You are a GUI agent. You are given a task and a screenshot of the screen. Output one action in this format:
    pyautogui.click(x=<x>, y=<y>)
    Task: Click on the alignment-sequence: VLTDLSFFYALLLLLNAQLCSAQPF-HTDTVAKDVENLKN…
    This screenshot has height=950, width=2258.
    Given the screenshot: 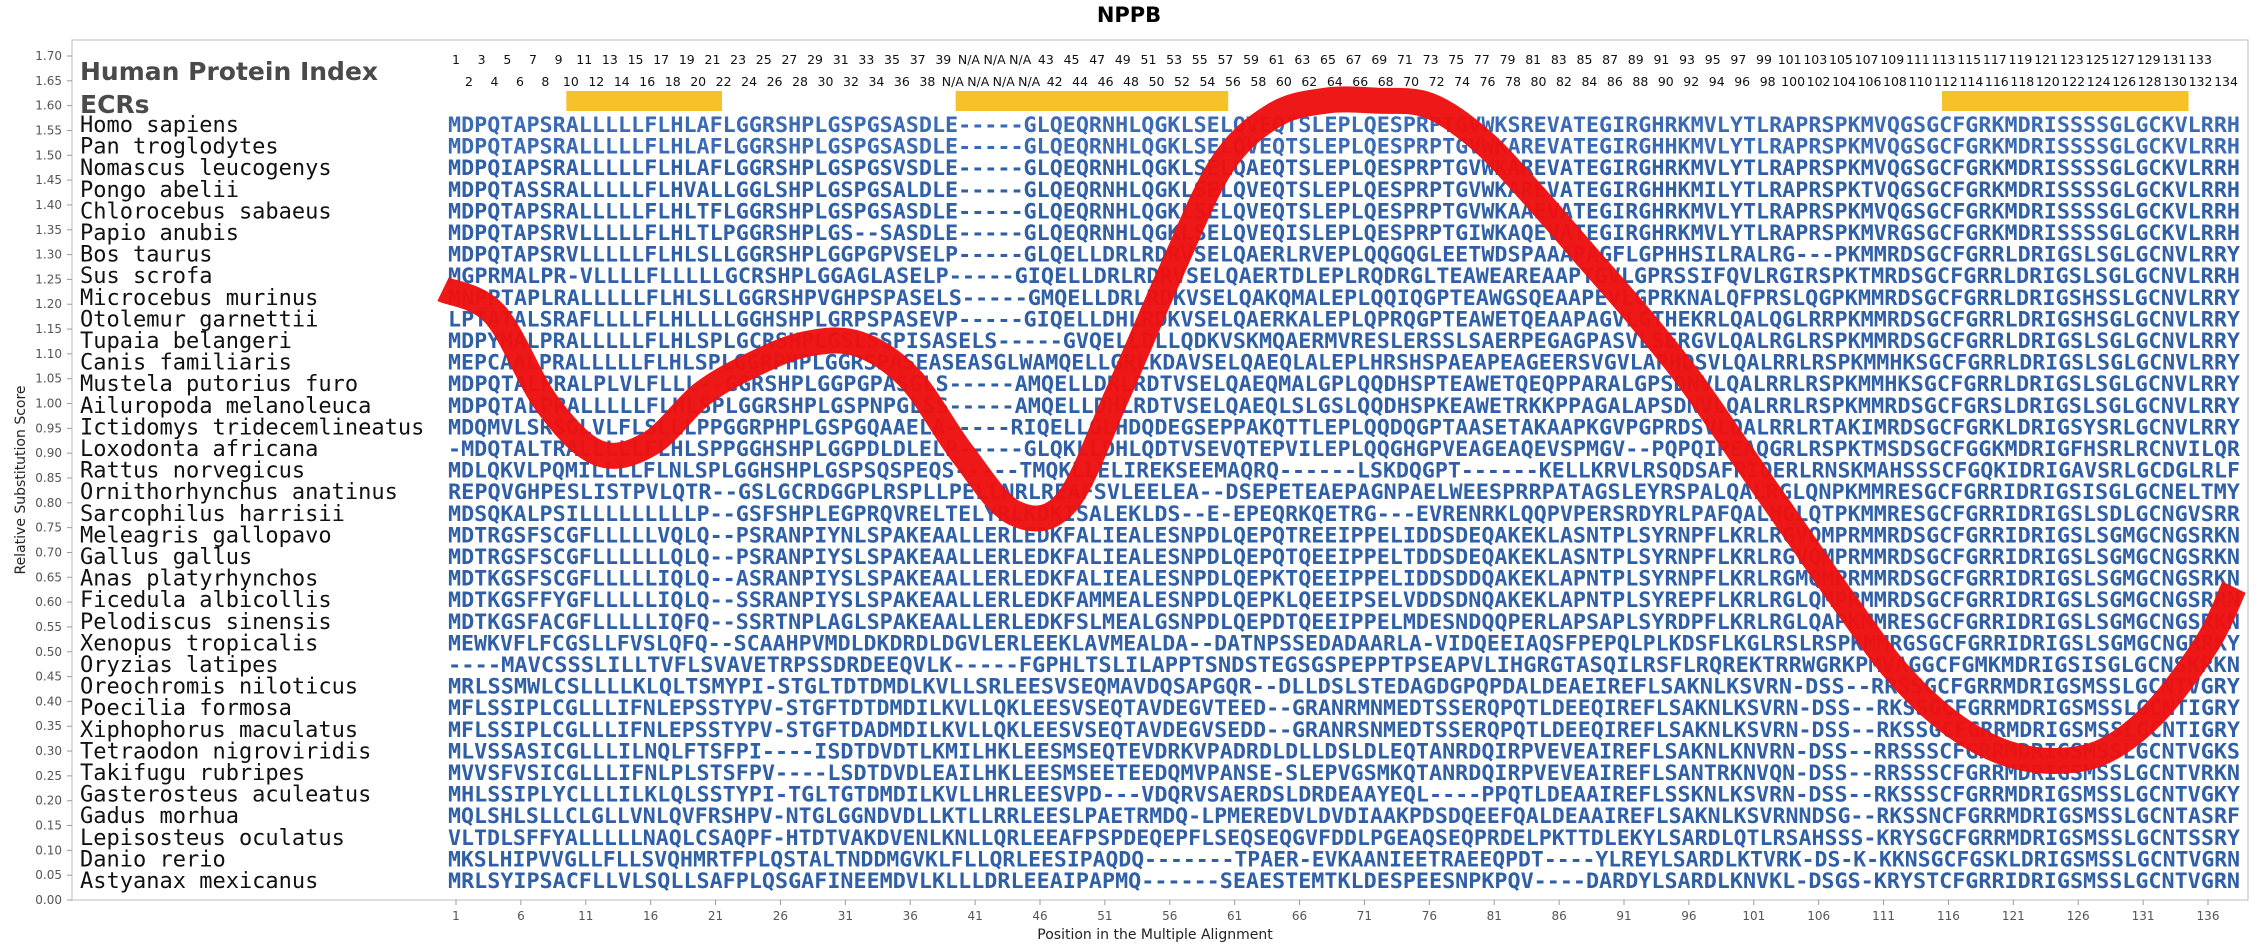 What is the action you would take?
    pyautogui.click(x=1344, y=838)
    